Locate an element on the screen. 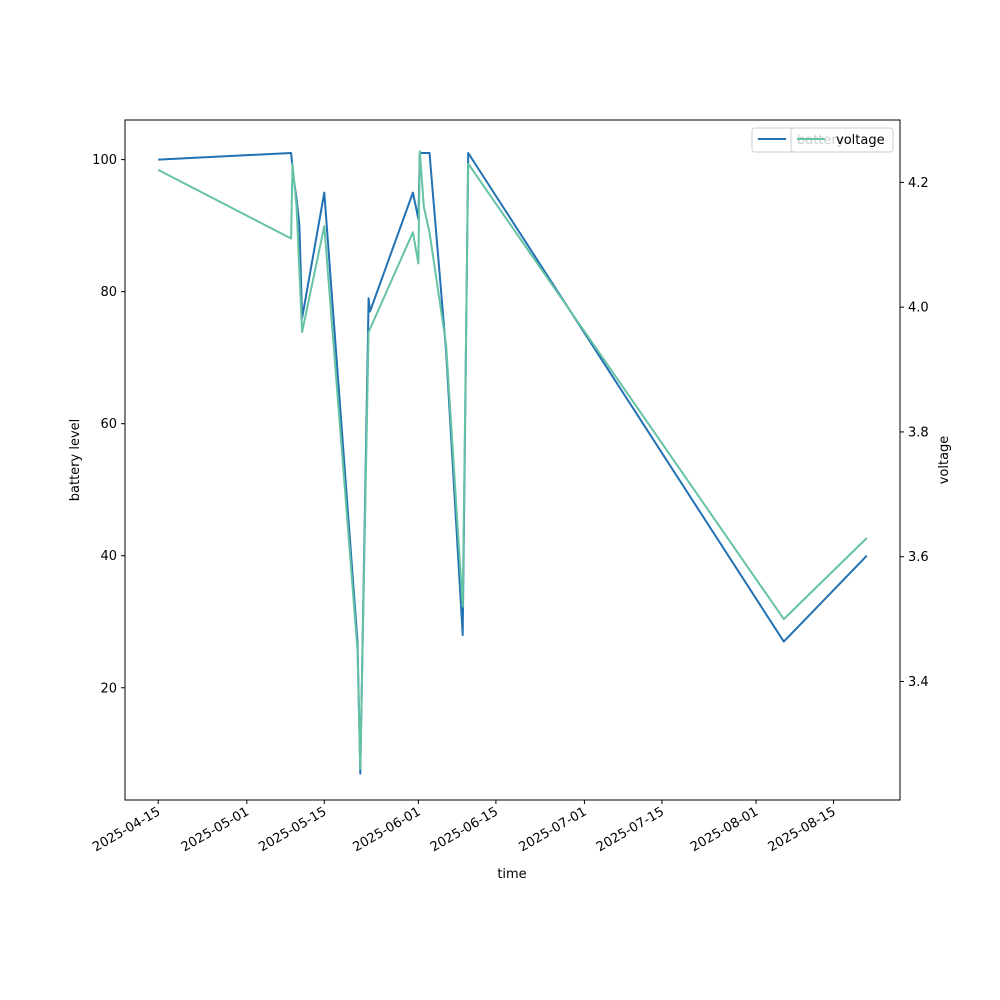 This screenshot has height=1000, width=1000. legend-secondary-box is located at coordinates (842, 140).